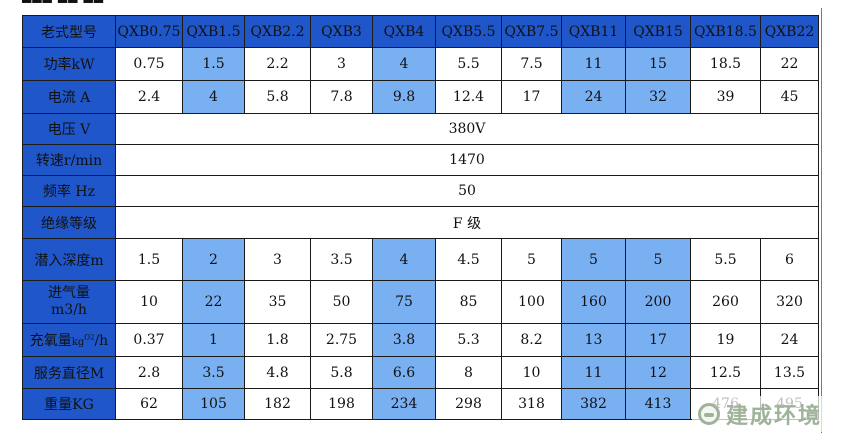 The height and width of the screenshot is (442, 843). Describe the element at coordinates (468, 340) in the screenshot. I see `value-cell: 5.3` at that location.